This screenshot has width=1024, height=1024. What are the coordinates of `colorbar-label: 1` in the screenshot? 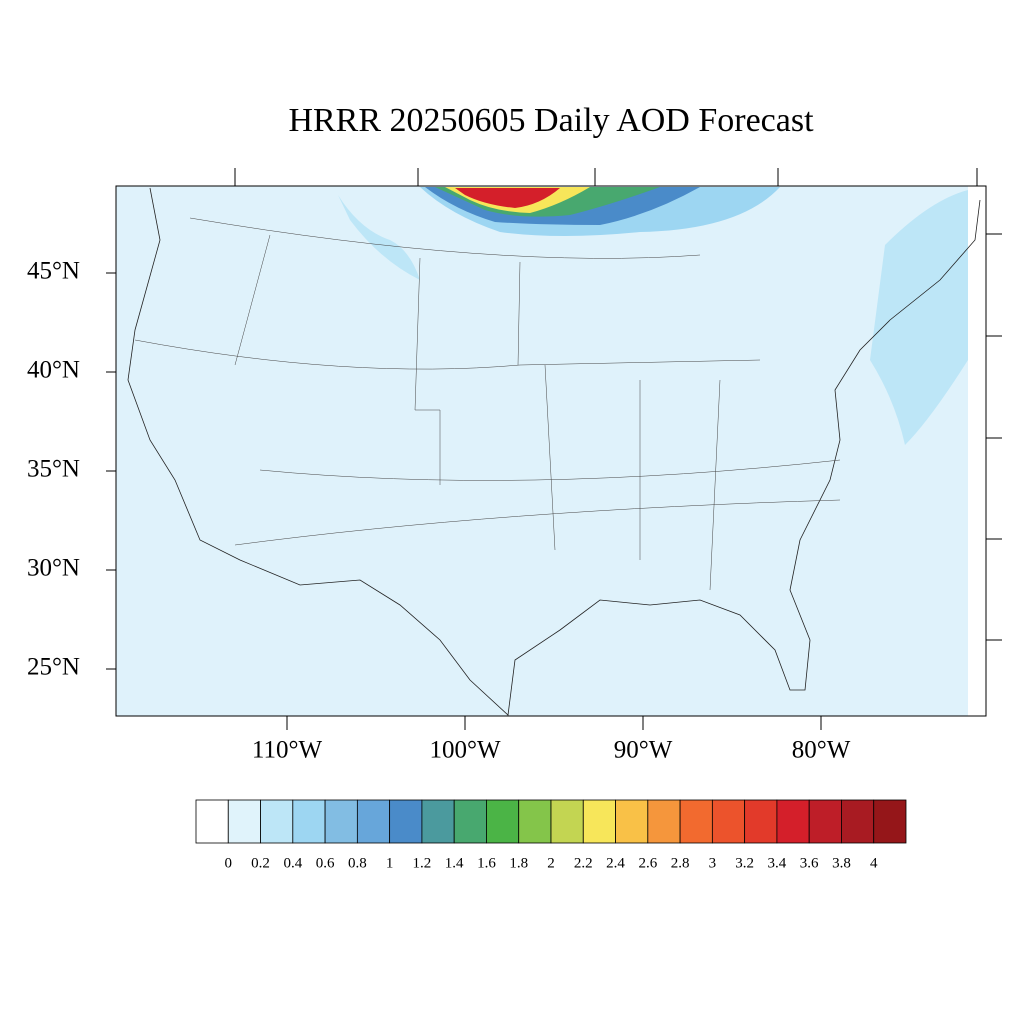 It's located at (390, 863).